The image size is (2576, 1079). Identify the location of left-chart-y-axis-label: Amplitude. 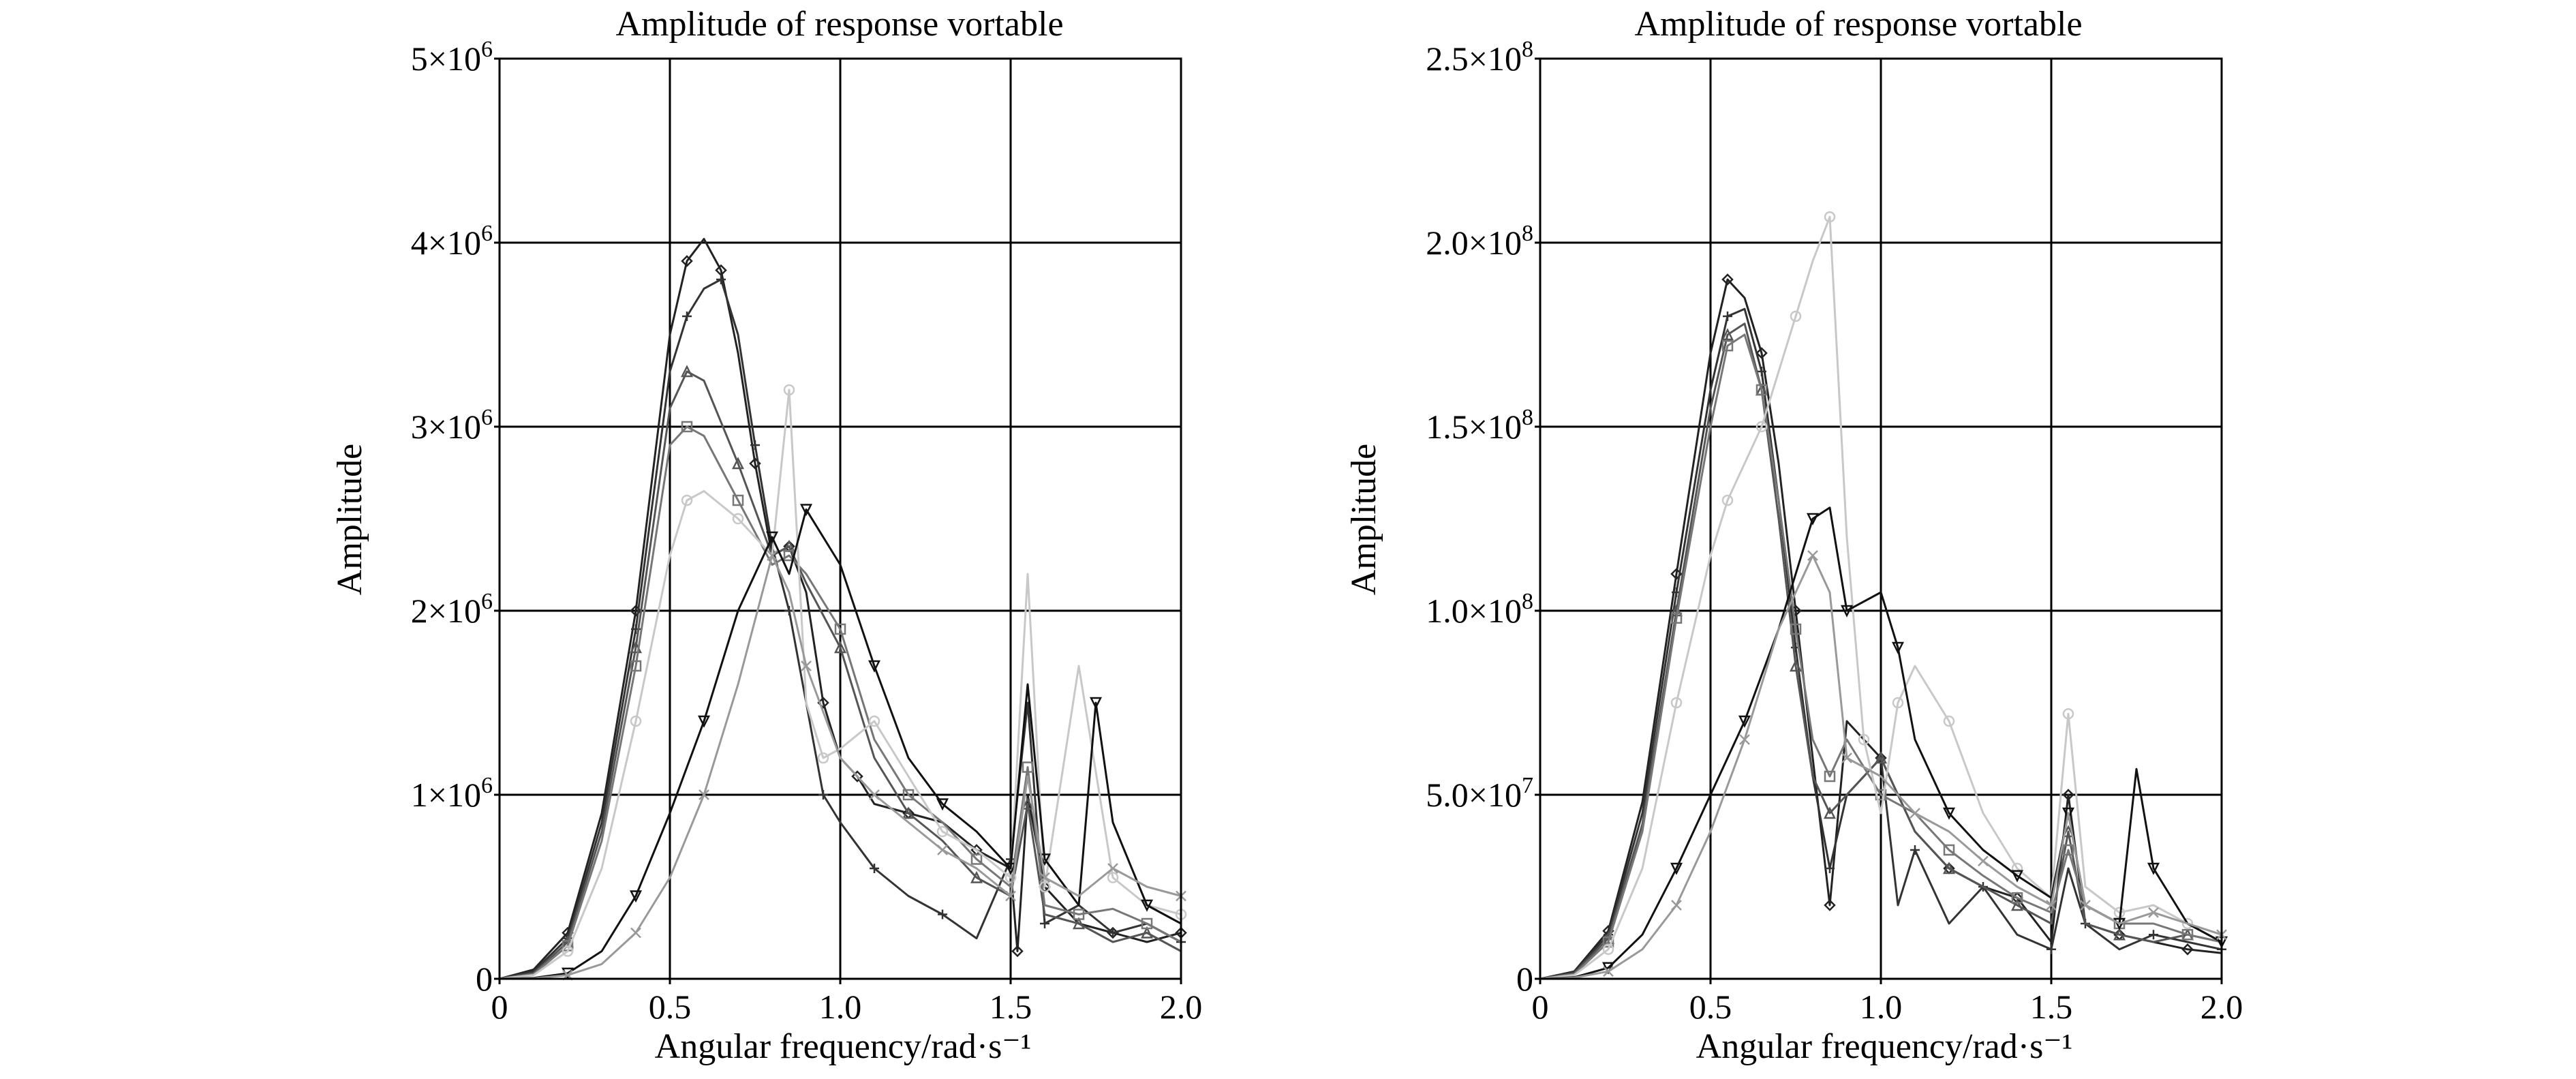
(350, 519).